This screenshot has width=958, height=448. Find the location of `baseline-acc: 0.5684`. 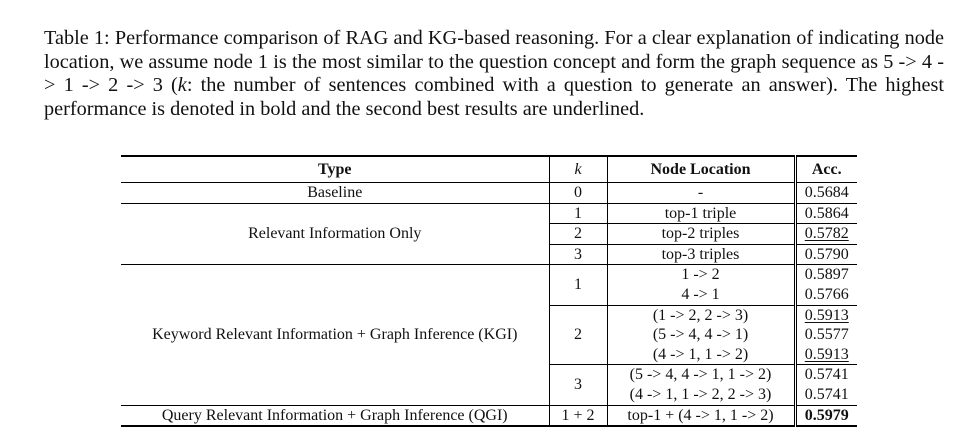

baseline-acc: 0.5684 is located at coordinates (826, 193).